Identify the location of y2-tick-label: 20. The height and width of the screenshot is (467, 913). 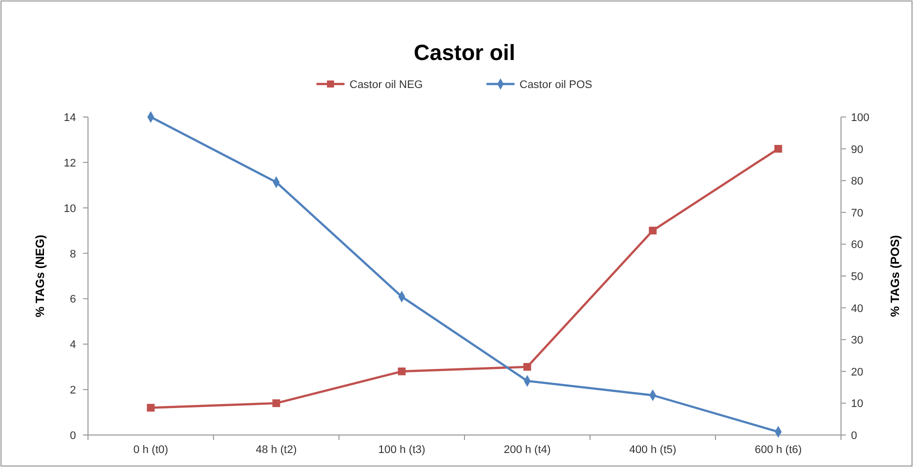
(857, 372).